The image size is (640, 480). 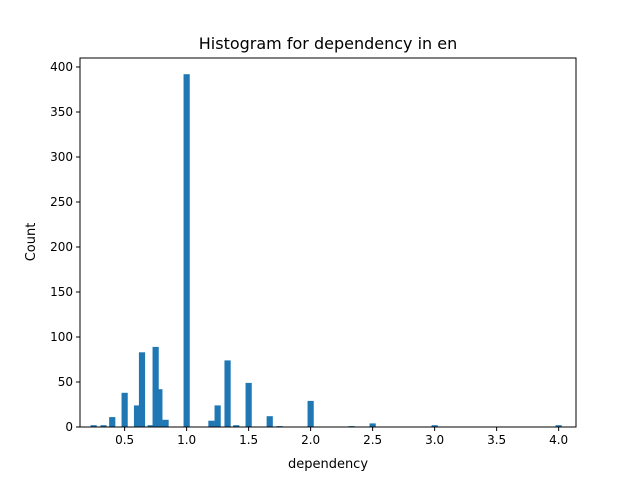 I want to click on x-tick-label: 2.0, so click(x=310, y=440).